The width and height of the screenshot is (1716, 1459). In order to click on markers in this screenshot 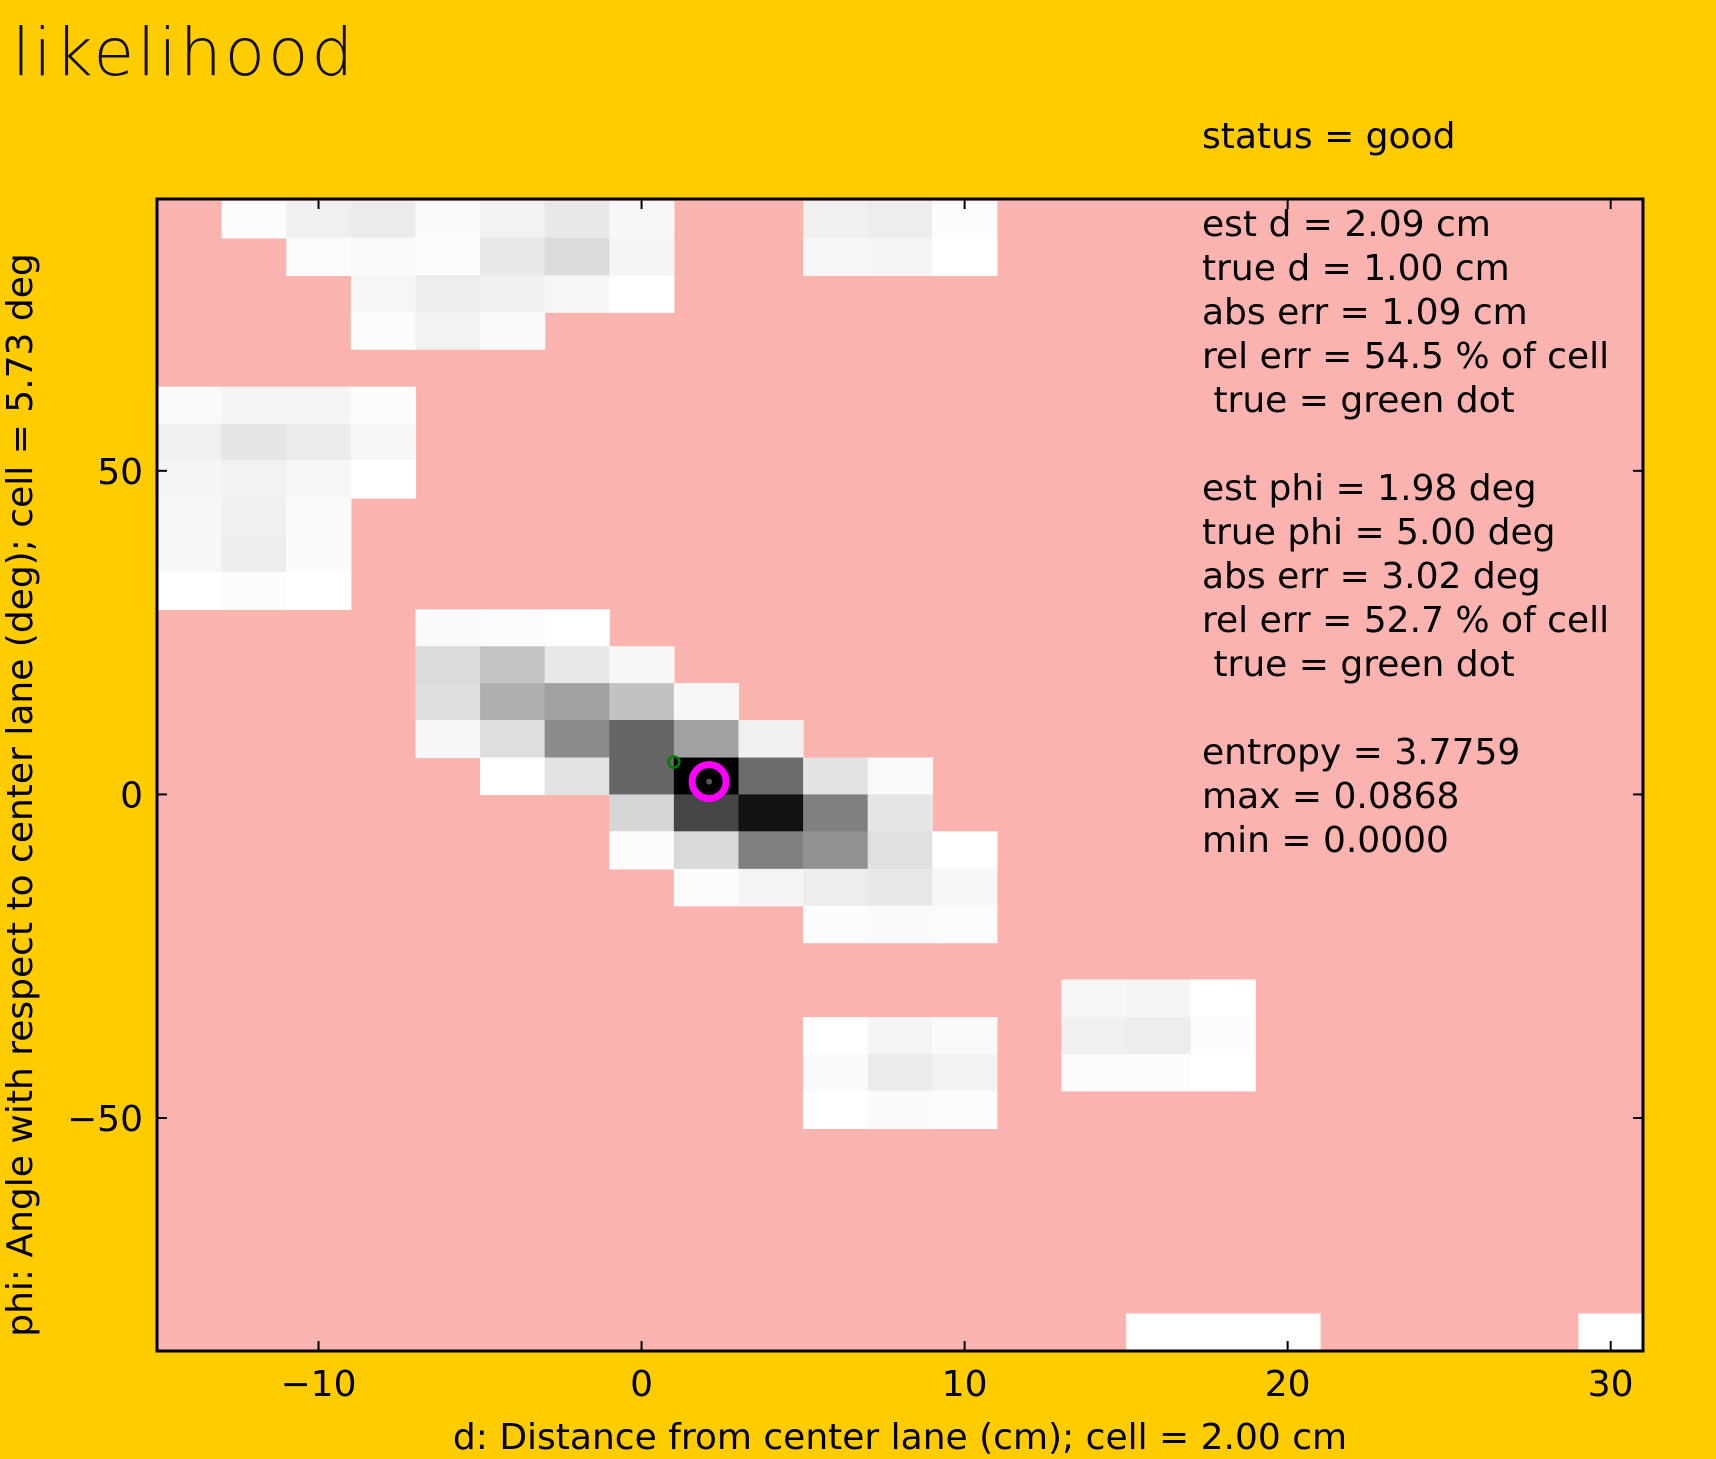, I will do `click(698, 779)`.